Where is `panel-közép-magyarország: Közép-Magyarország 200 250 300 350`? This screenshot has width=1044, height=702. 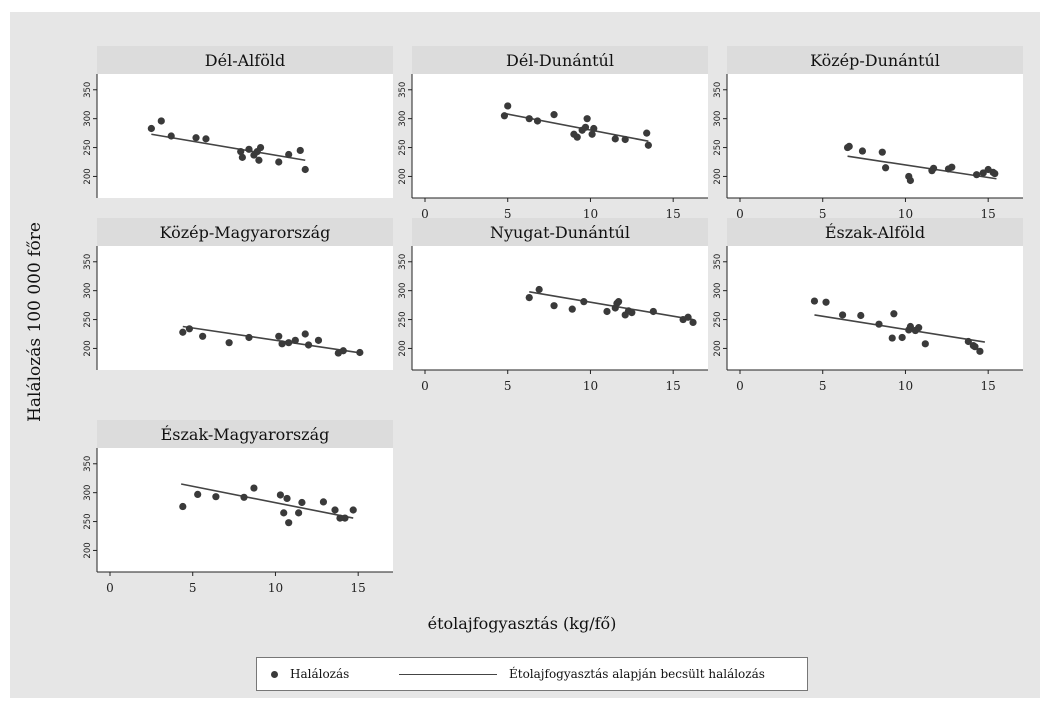
panel-közép-magyarország: Közép-Magyarország 200 250 300 350 is located at coordinates (238, 294).